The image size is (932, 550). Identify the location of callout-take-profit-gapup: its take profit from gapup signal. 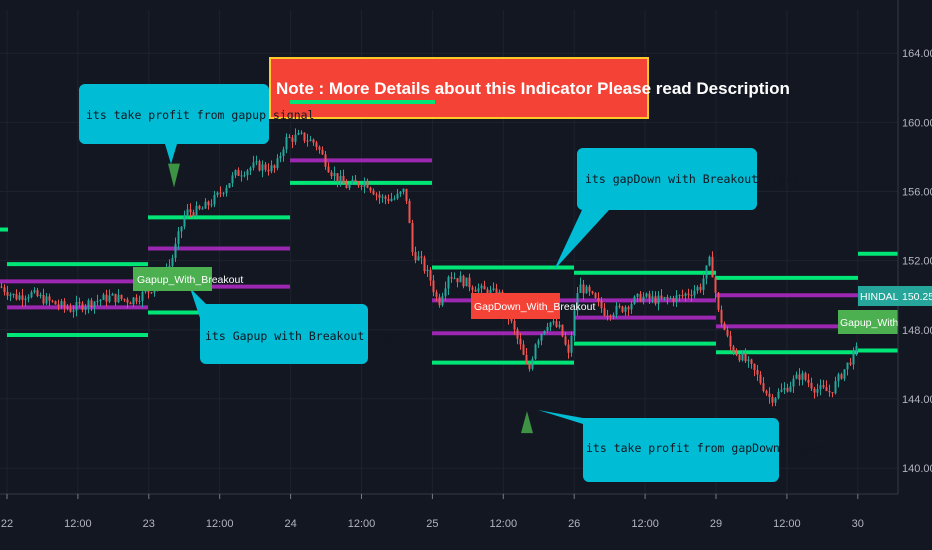
(196, 124).